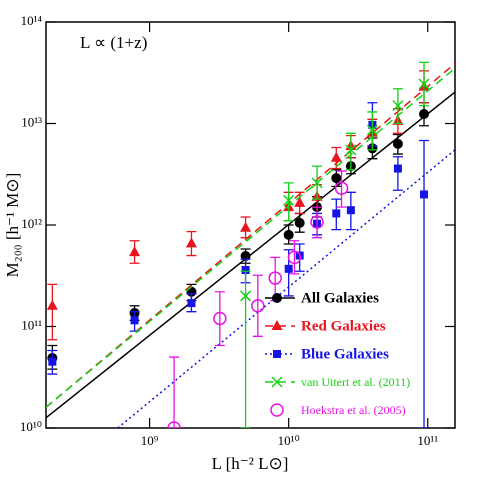  Describe the element at coordinates (355, 382) in the screenshot. I see `legend-label: van Uitert et al. (2011)` at that location.